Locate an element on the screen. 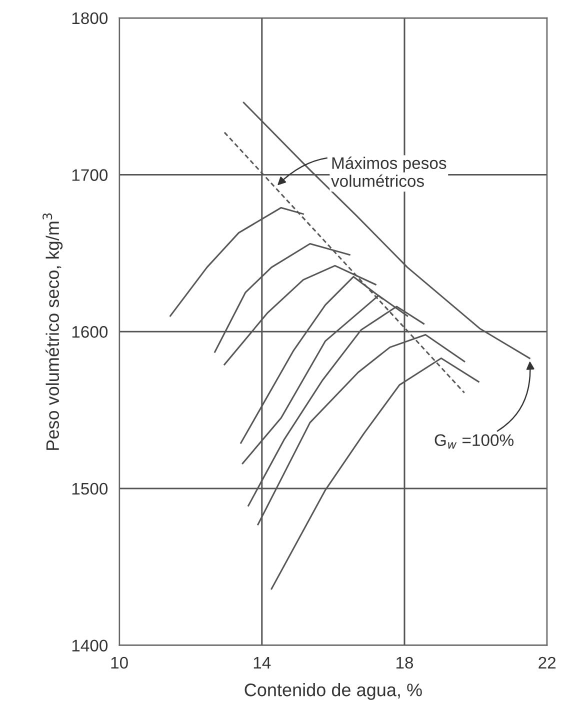 The image size is (582, 717). y-tick-label: 1700 is located at coordinates (90, 175).